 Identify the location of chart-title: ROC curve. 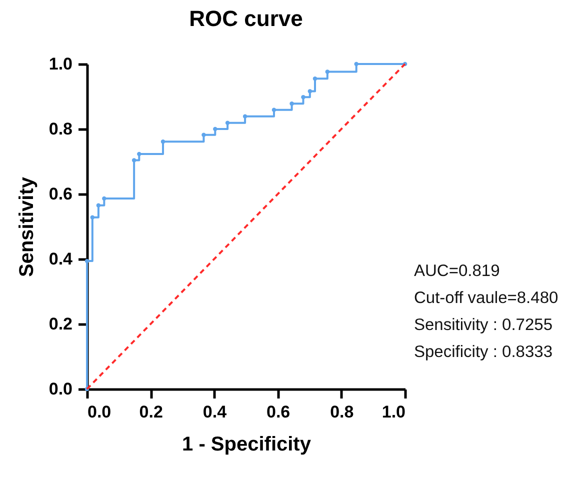
(246, 18).